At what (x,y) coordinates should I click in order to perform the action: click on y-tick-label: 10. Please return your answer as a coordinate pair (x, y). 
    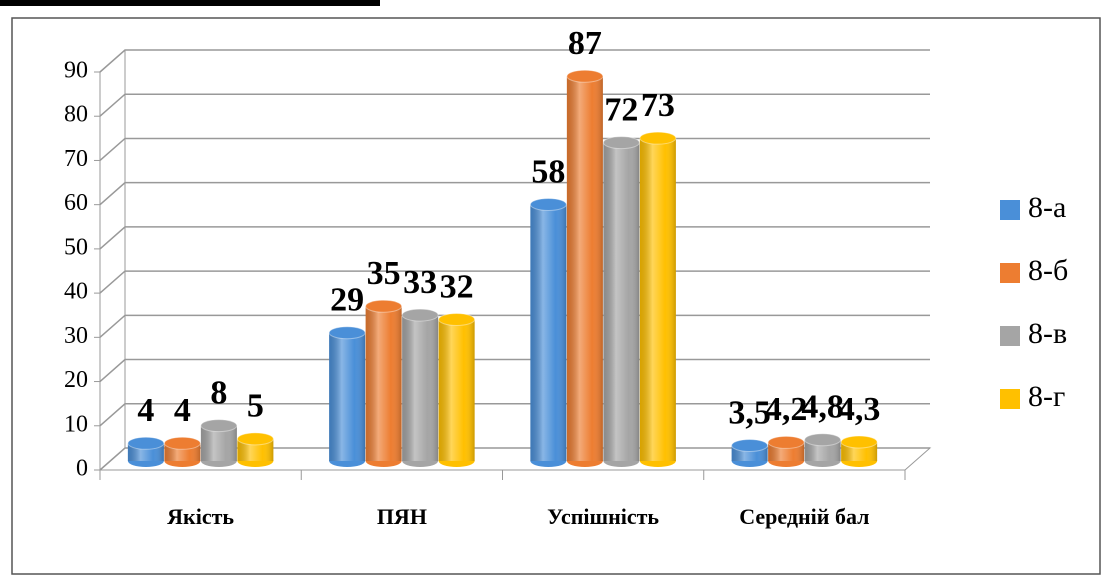
    Looking at the image, I should click on (76, 424).